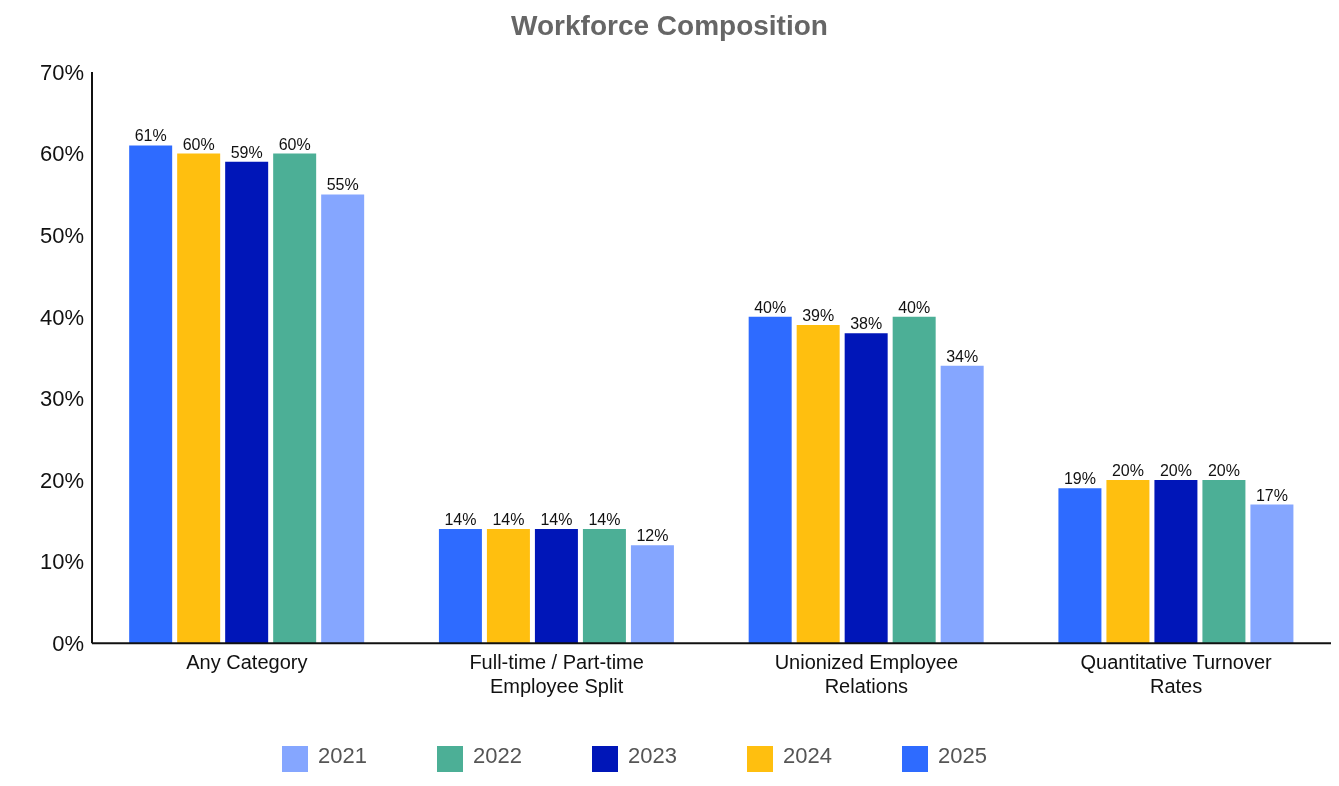  What do you see at coordinates (556, 674) in the screenshot?
I see `x-tick-label: Full-time / Part-time Employee Split` at bounding box center [556, 674].